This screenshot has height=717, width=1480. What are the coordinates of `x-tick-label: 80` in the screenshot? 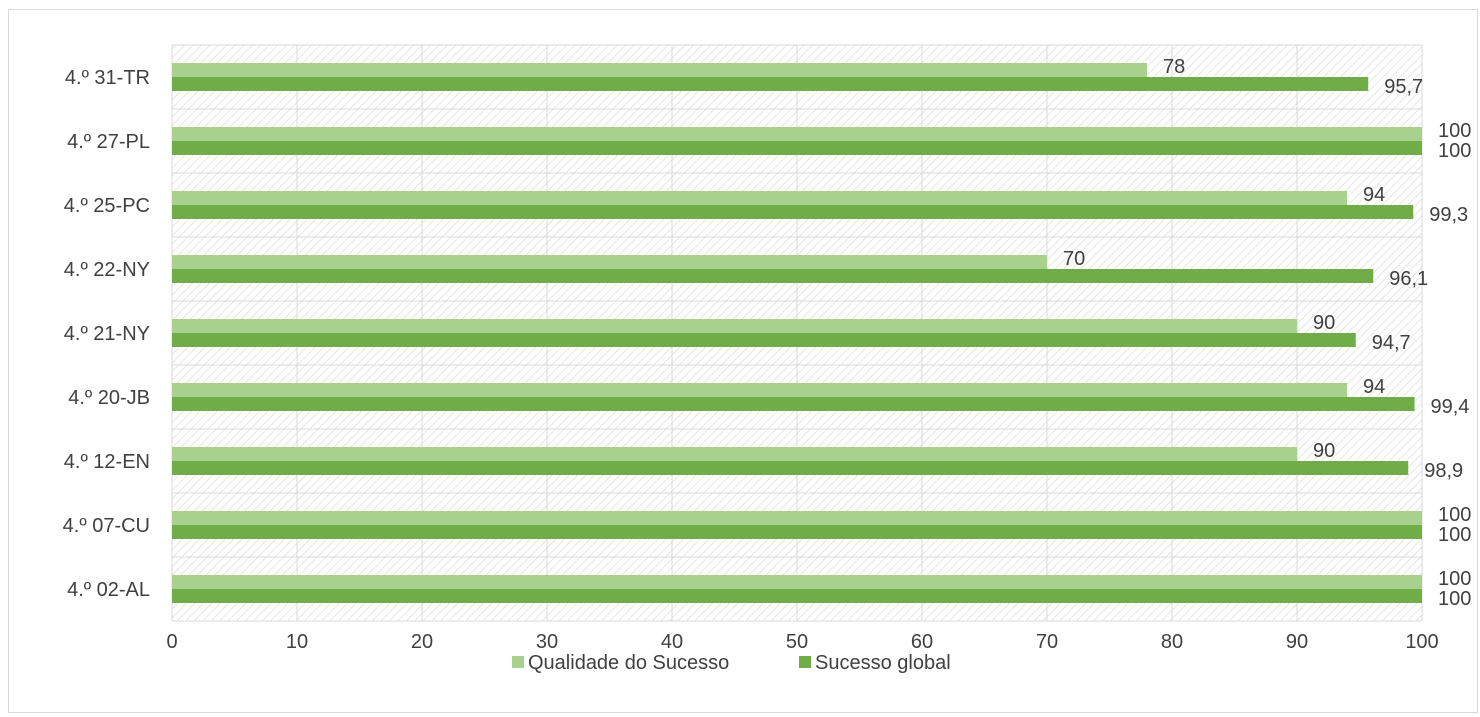 It's located at (1172, 642).